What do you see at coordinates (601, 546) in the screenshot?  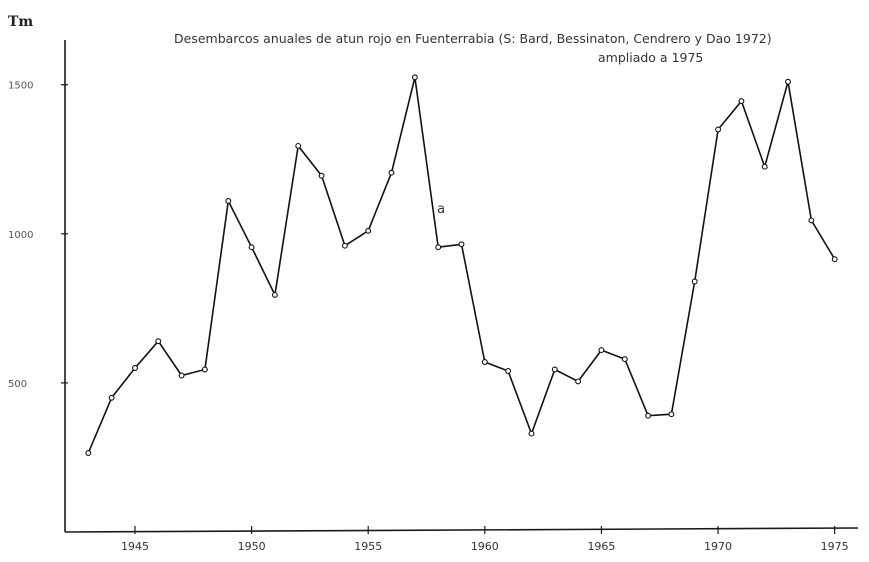 I see `x-tick-label: 1965` at bounding box center [601, 546].